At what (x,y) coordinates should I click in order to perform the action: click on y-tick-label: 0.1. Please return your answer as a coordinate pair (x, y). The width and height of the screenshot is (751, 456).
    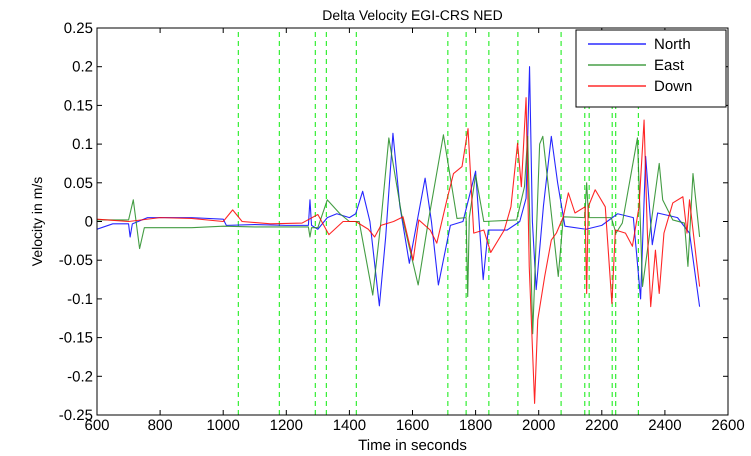
    Looking at the image, I should click on (82, 145).